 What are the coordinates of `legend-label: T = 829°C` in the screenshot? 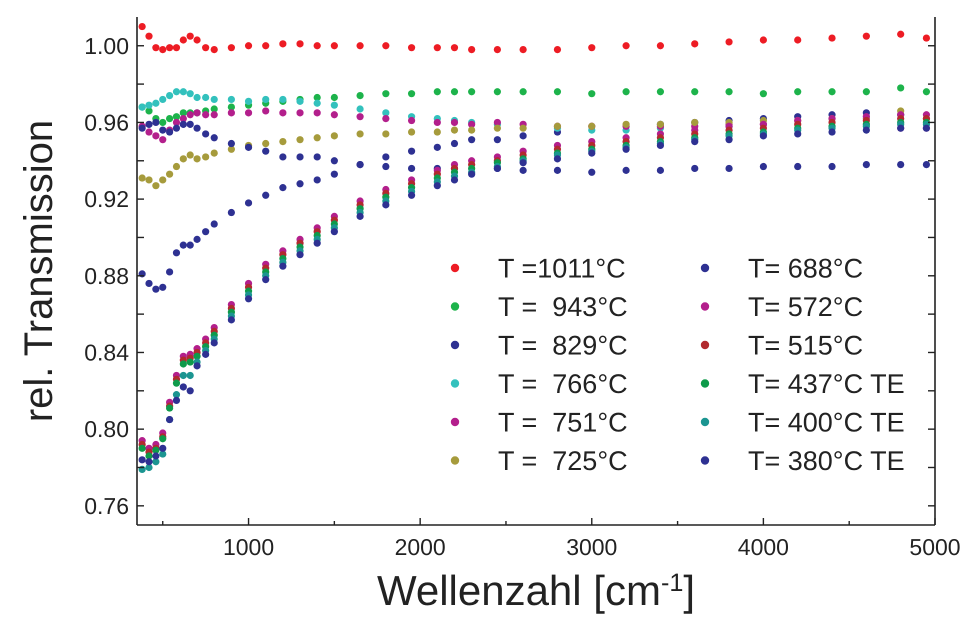 It's located at (563, 345).